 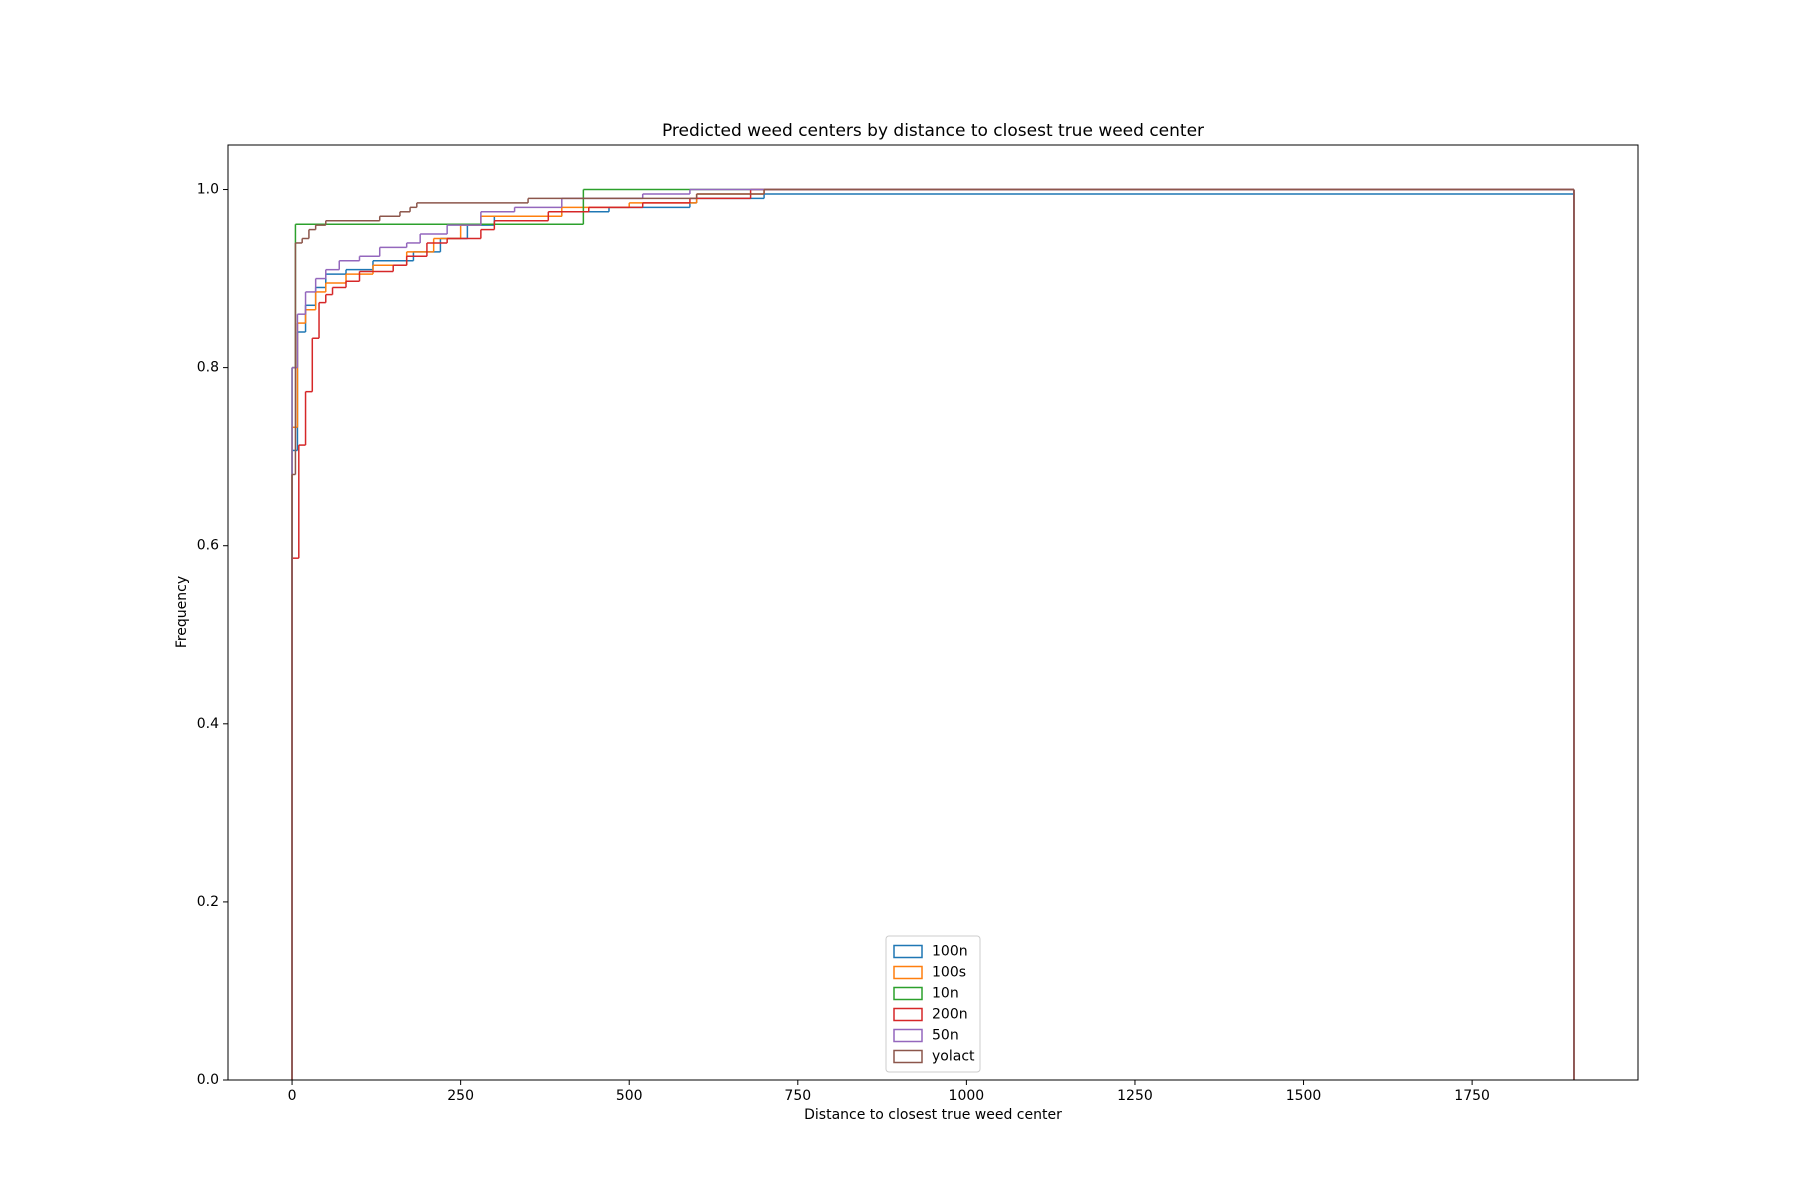 I want to click on y-tick-label: 0.2, so click(x=208, y=902).